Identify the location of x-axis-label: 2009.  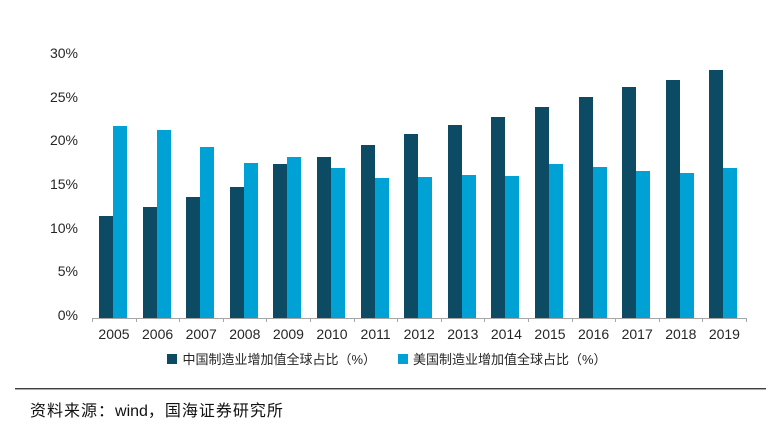
(288, 334).